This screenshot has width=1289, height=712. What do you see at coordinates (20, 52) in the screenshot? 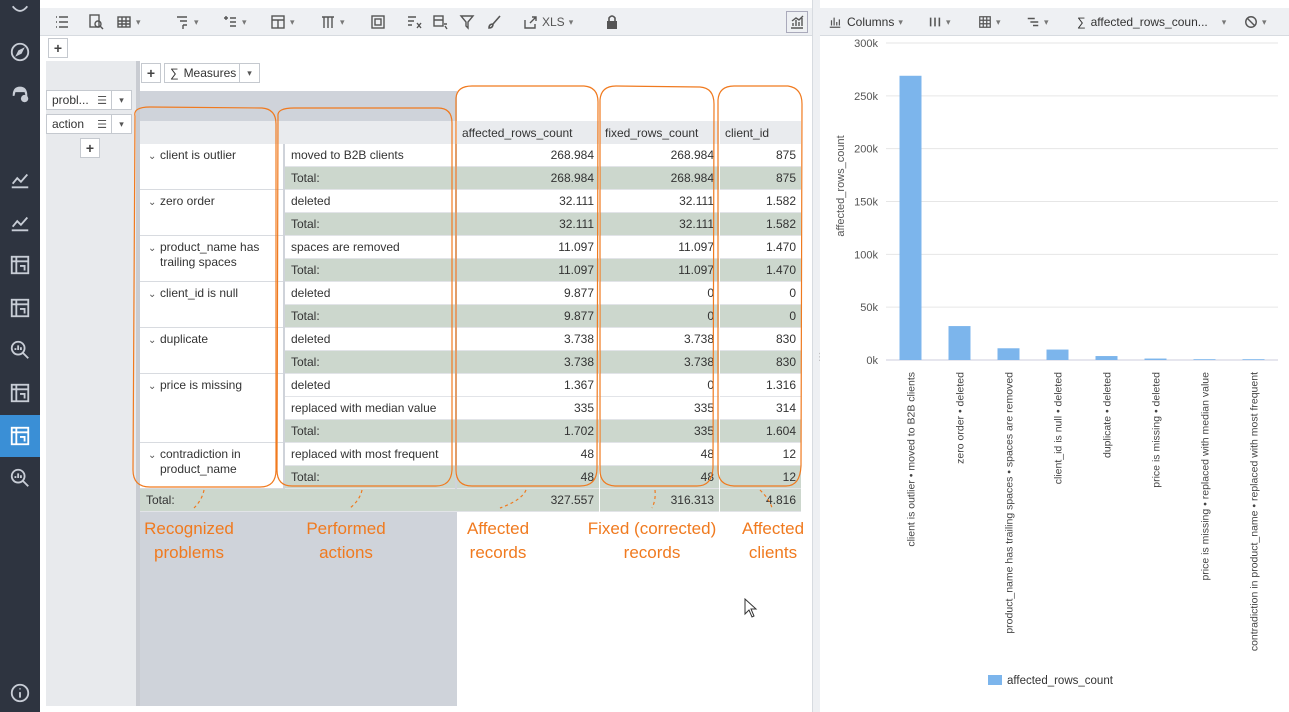
I see `compass-icon` at bounding box center [20, 52].